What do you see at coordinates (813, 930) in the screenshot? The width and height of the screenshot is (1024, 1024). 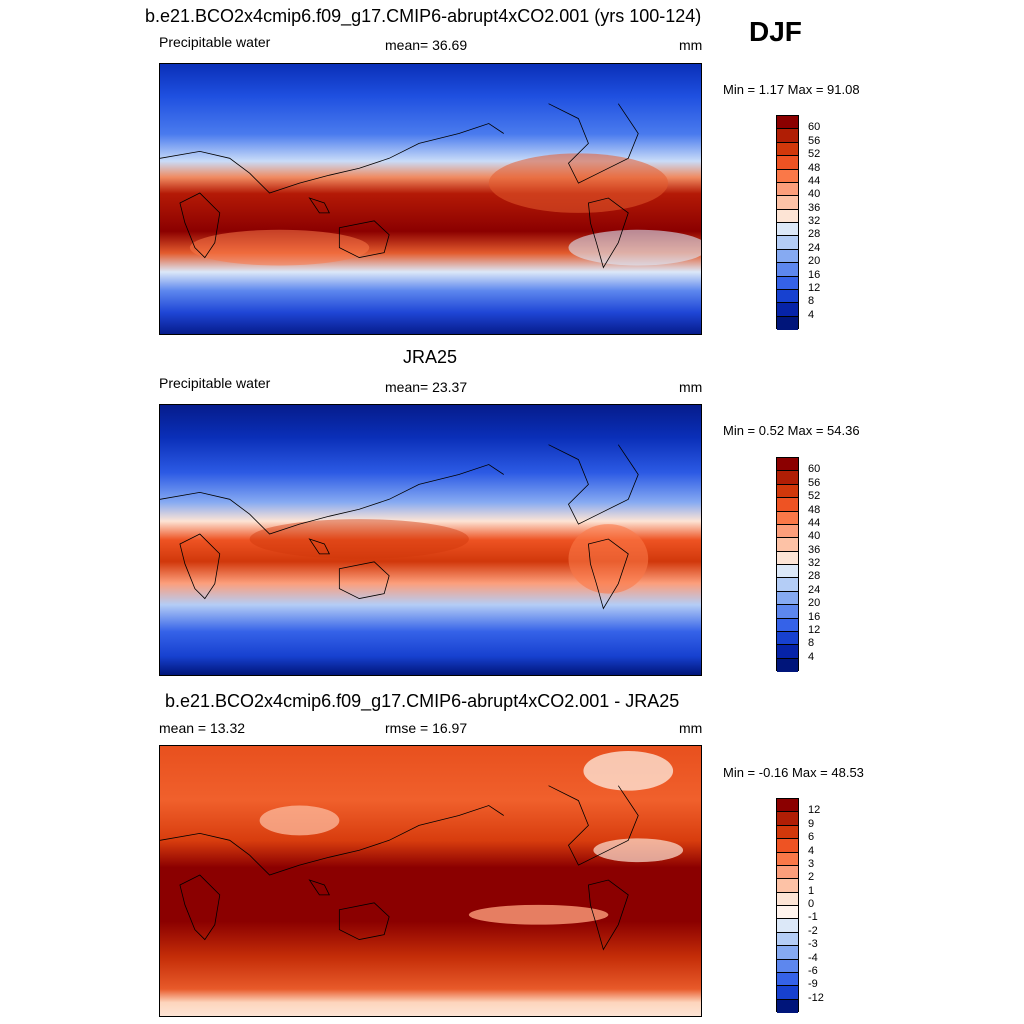 I see `colorbar-tick-label: -2` at bounding box center [813, 930].